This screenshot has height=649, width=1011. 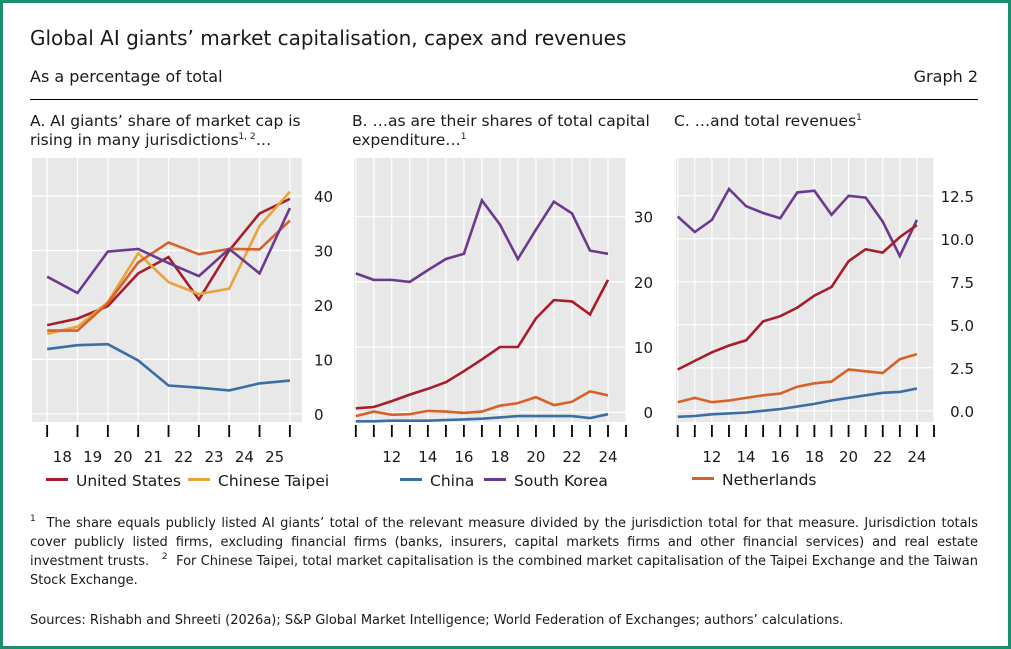 What do you see at coordinates (769, 480) in the screenshot?
I see `legend-label-netherlands: Netherlands` at bounding box center [769, 480].